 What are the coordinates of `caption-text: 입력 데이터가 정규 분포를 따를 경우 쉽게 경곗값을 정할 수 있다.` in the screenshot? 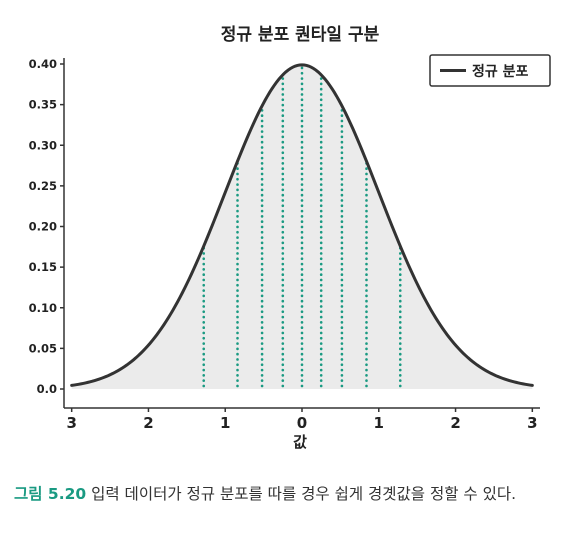 It's located at (304, 494).